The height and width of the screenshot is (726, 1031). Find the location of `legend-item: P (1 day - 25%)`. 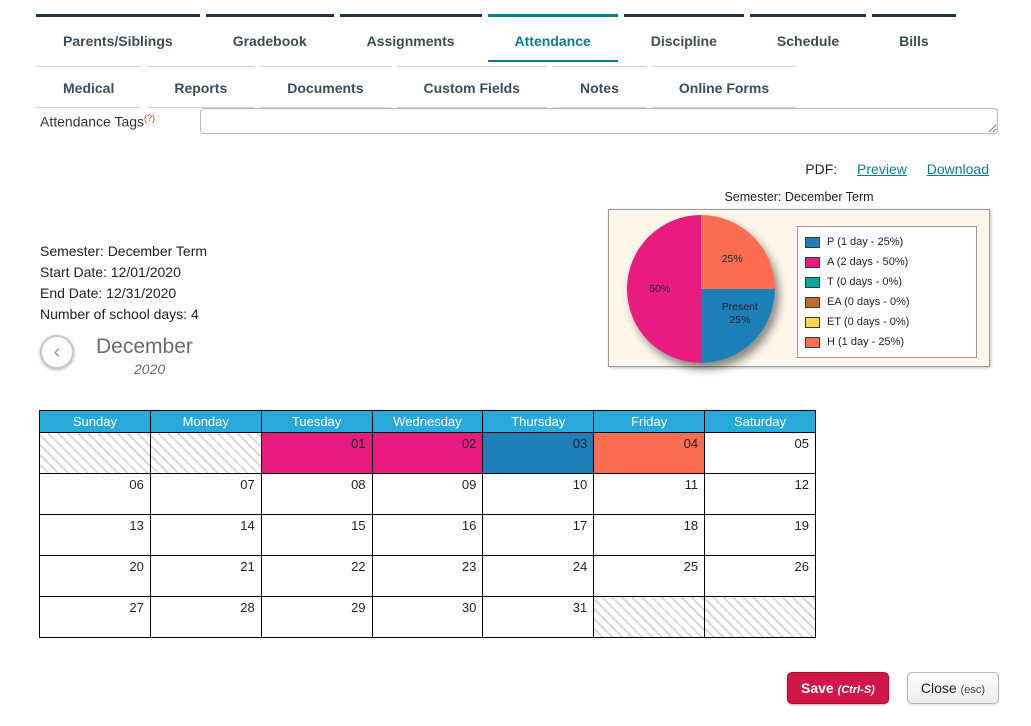

legend-item: P (1 day - 25%) is located at coordinates (887, 242).